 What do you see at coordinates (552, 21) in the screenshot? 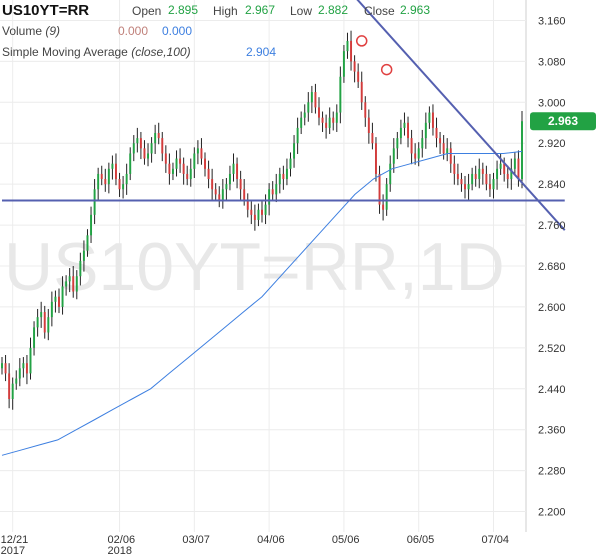
I see `y-tick-label: 3.160` at bounding box center [552, 21].